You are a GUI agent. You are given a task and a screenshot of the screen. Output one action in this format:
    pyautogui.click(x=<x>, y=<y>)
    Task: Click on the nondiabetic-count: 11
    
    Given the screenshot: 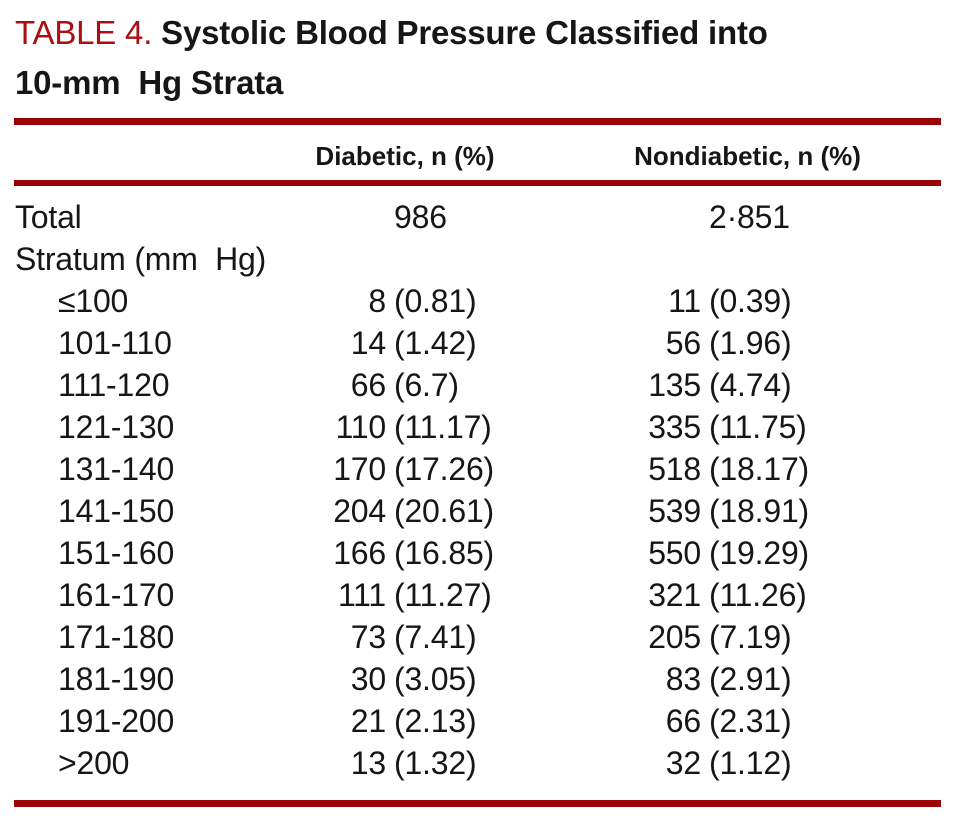 What is the action you would take?
    pyautogui.click(x=684, y=301)
    